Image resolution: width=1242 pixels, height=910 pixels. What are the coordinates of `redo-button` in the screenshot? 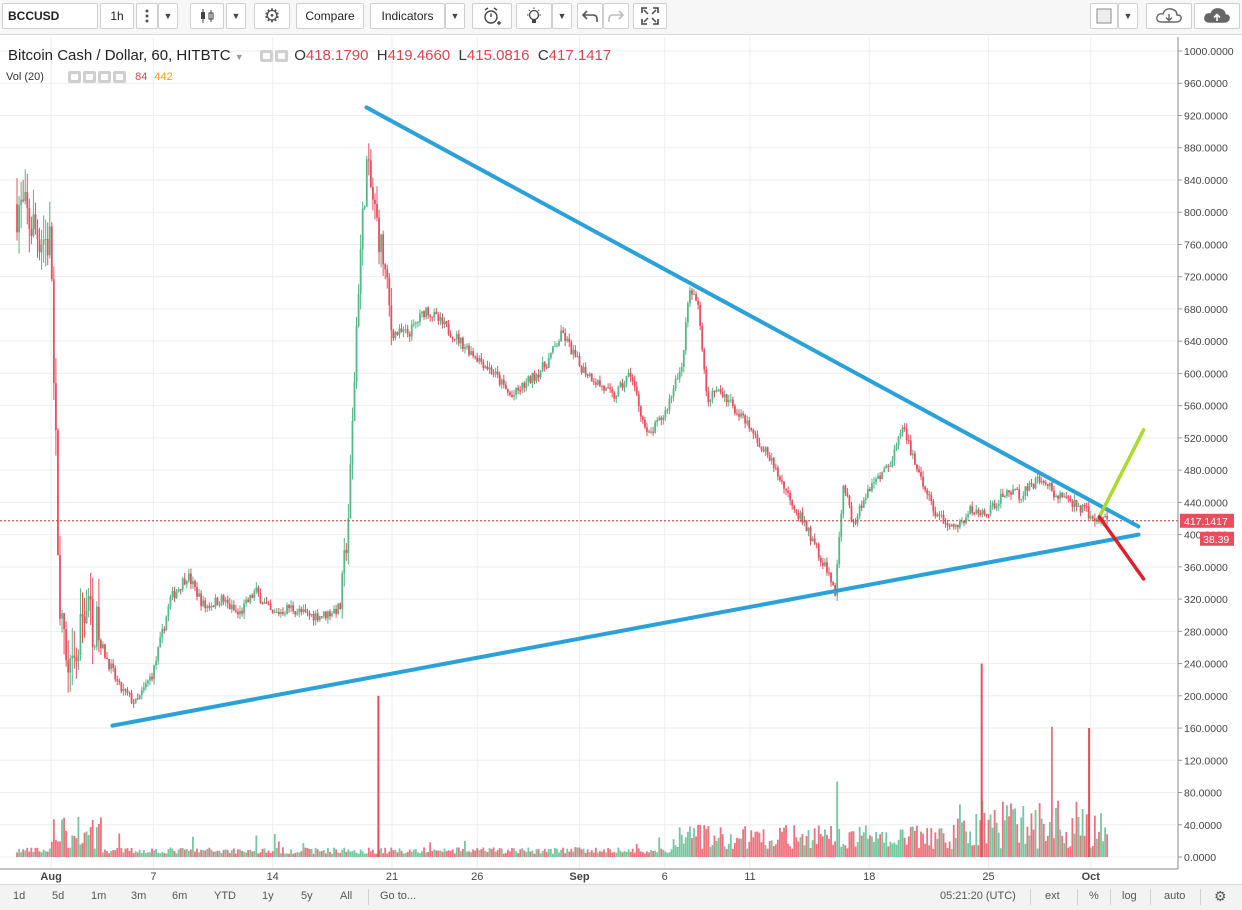 It's located at (616, 16).